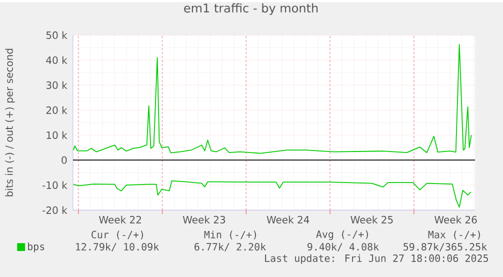  Describe the element at coordinates (445, 247) in the screenshot. I see `text: 59.87k/365.25k` at that location.